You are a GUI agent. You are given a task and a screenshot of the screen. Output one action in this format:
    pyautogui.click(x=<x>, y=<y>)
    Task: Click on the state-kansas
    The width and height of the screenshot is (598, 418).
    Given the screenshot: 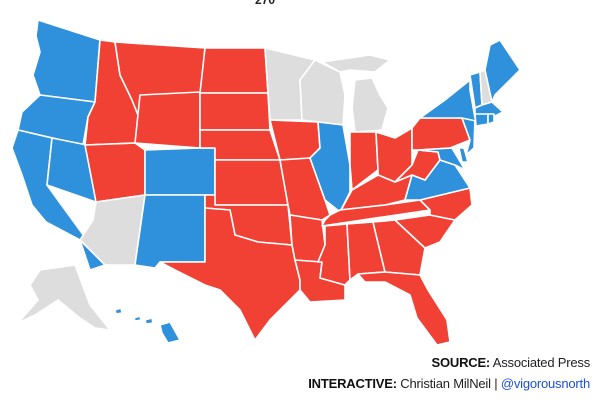 What is the action you would take?
    pyautogui.click(x=251, y=182)
    